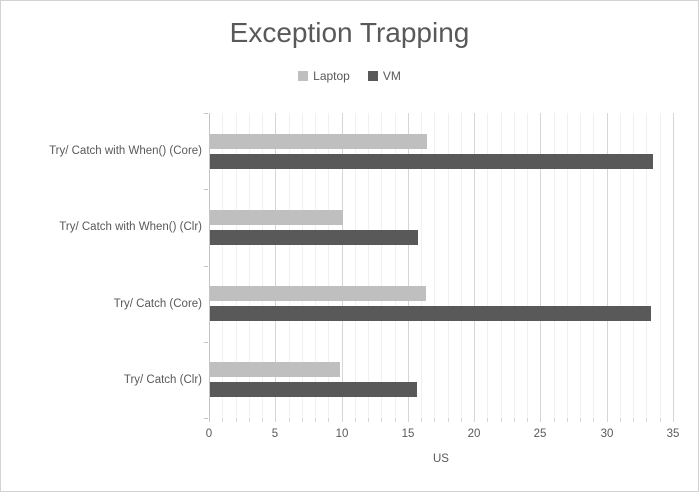  Describe the element at coordinates (540, 434) in the screenshot. I see `value-tick-label: 25` at that location.